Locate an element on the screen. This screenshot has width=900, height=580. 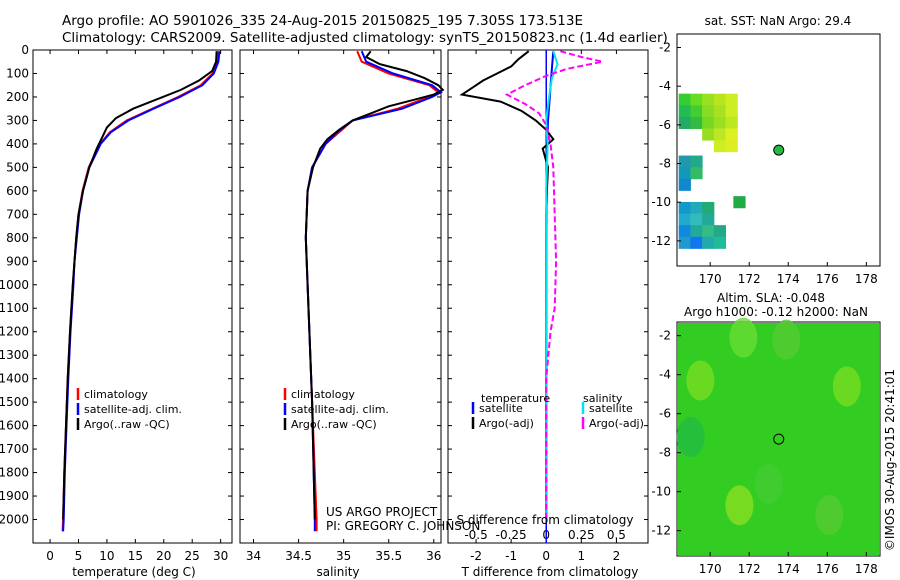
x-tick-label: 15 is located at coordinates (135, 556).